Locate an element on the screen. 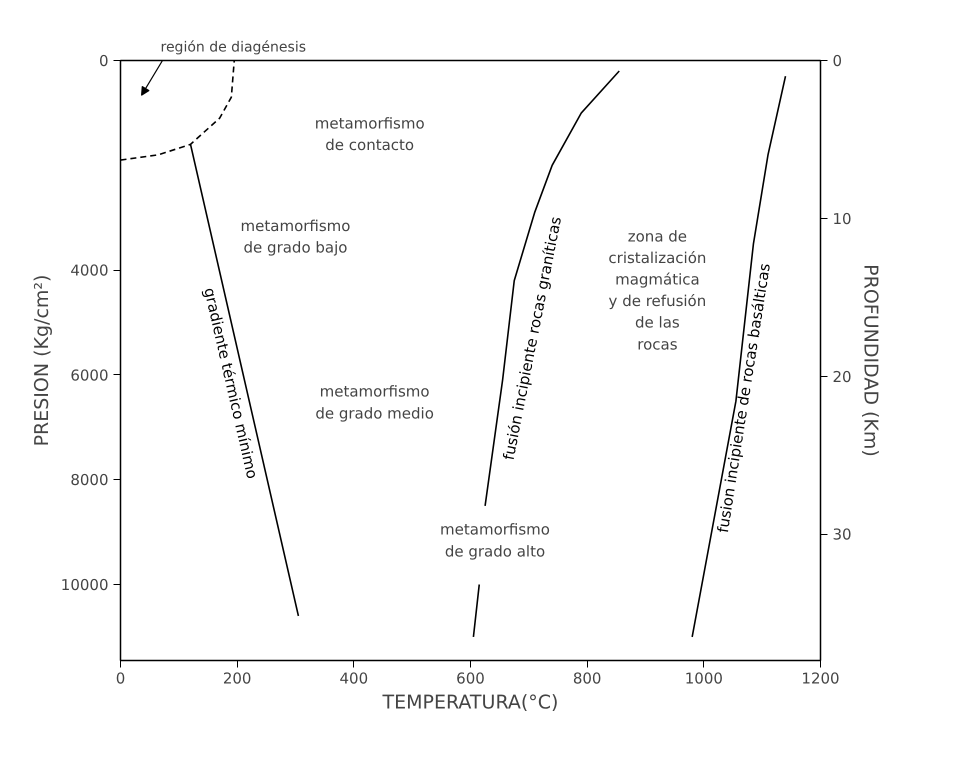 The height and width of the screenshot is (783, 965). text: fusión incipiente rocas graníticas is located at coordinates (533, 338).